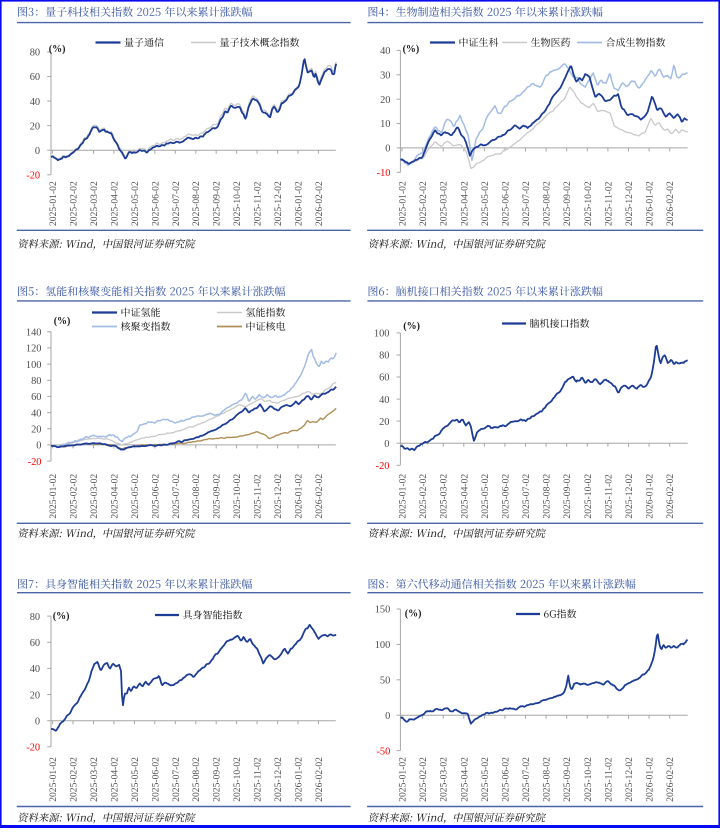 This screenshot has height=833, width=720. I want to click on svg-text: 10, so click(385, 124).